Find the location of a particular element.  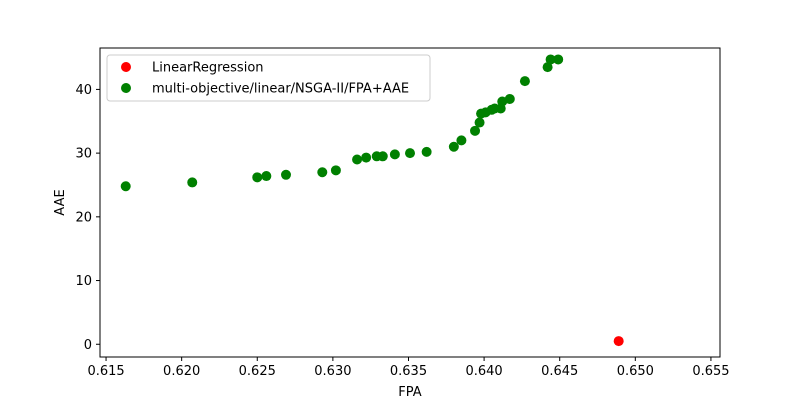

legend-box is located at coordinates (268, 78).